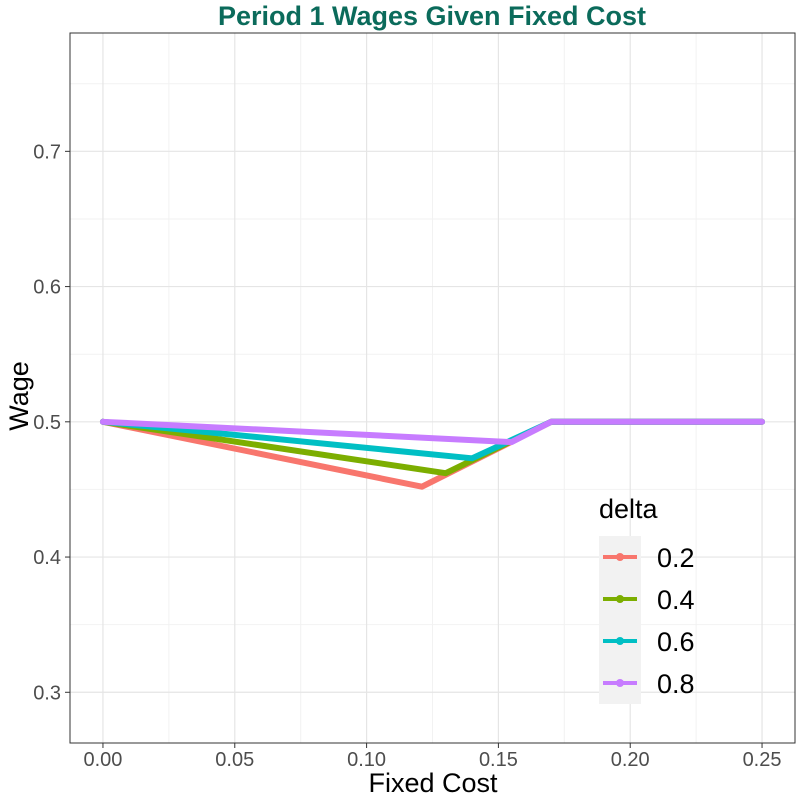 The width and height of the screenshot is (800, 800). Describe the element at coordinates (102, 760) in the screenshot. I see `x-tick-label: 0.00` at that location.